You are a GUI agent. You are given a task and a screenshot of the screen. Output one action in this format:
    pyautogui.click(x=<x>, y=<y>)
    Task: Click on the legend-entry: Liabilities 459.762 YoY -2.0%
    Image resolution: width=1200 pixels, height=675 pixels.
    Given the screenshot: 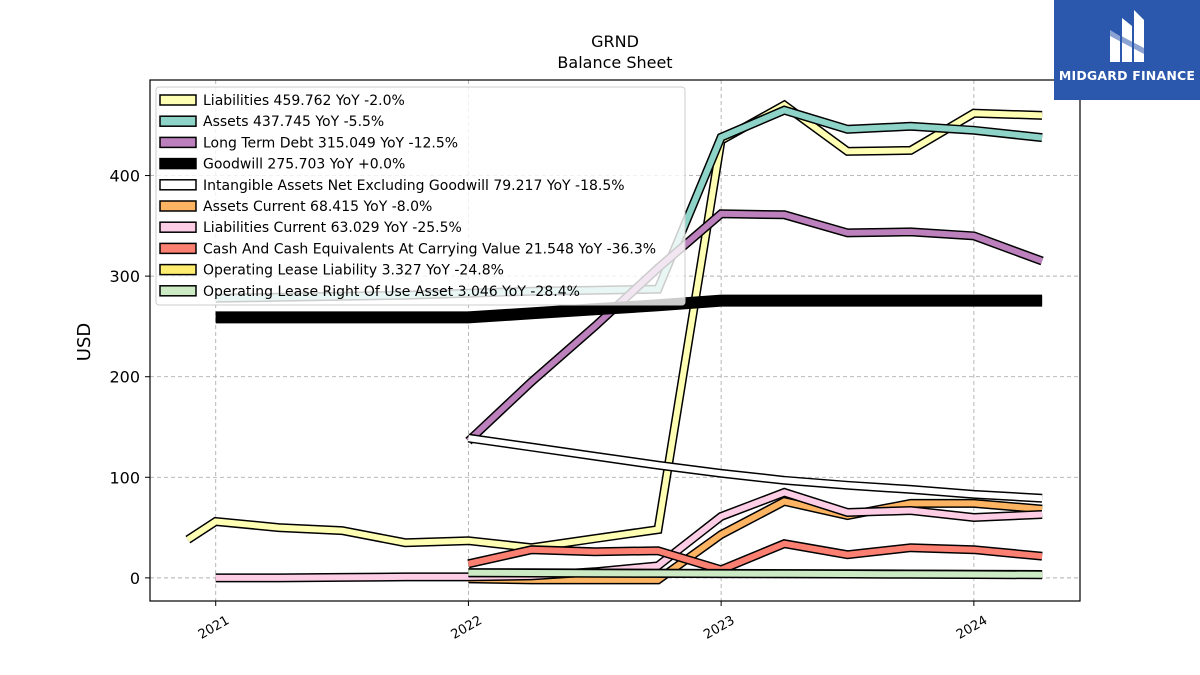 What is the action you would take?
    pyautogui.click(x=304, y=101)
    